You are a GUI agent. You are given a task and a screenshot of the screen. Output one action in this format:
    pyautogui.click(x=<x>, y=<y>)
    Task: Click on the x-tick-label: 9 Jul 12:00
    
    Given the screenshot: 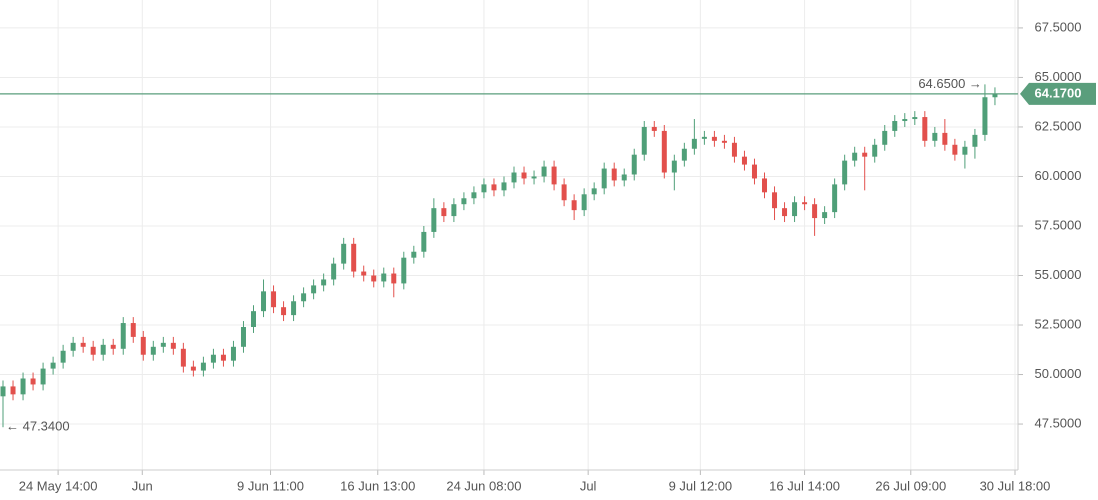 What is the action you would take?
    pyautogui.click(x=701, y=485)
    